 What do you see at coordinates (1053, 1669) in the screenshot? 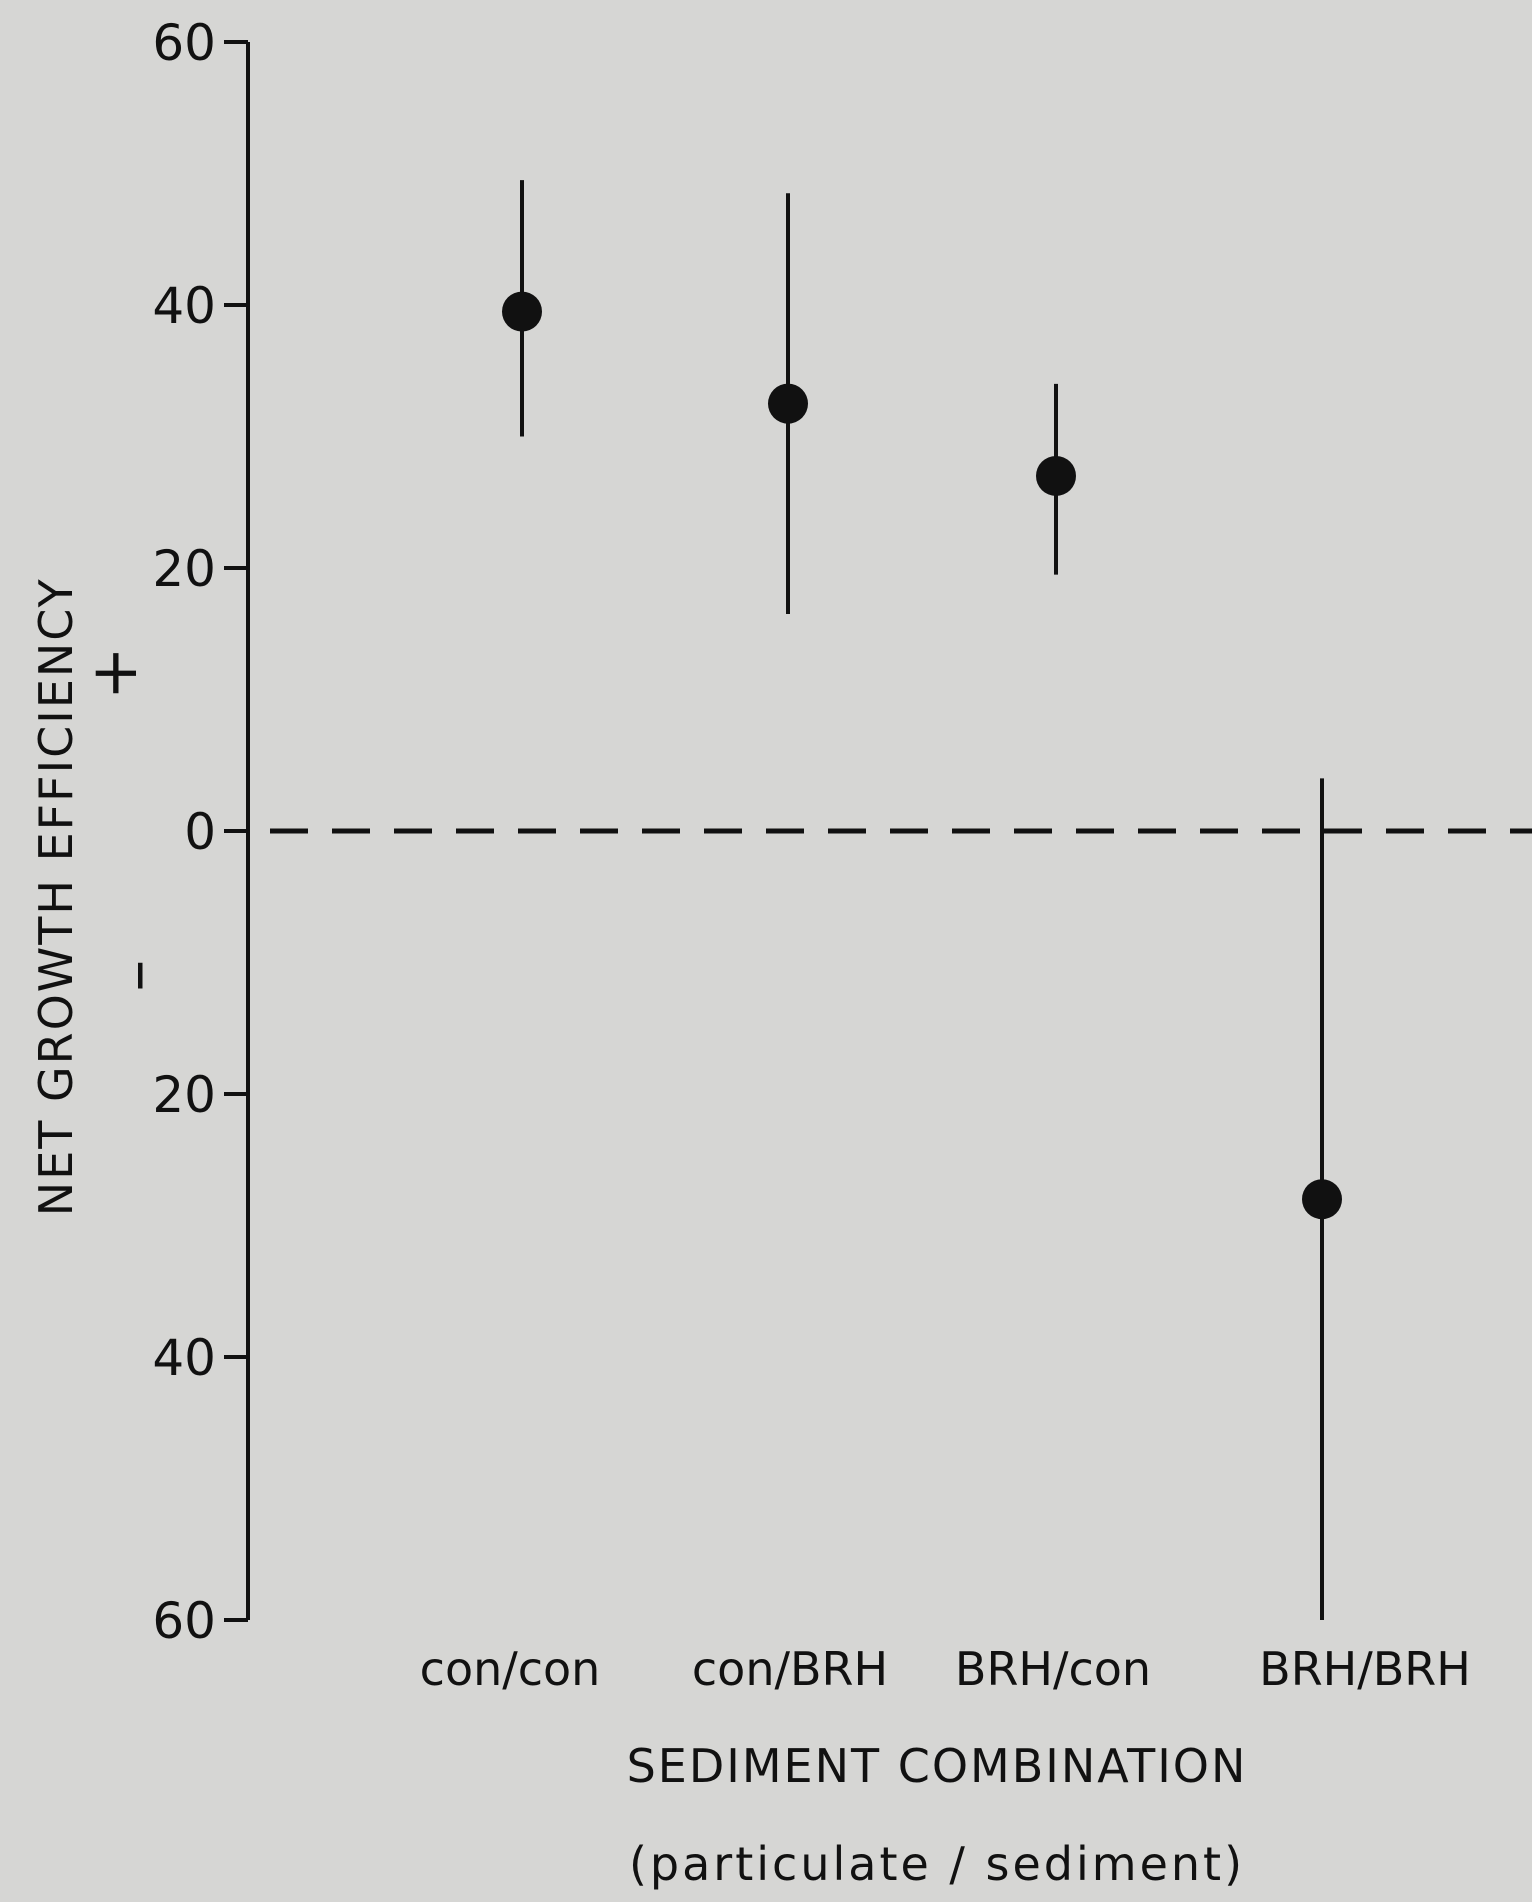
I see `category-label: BRH/con` at bounding box center [1053, 1669].